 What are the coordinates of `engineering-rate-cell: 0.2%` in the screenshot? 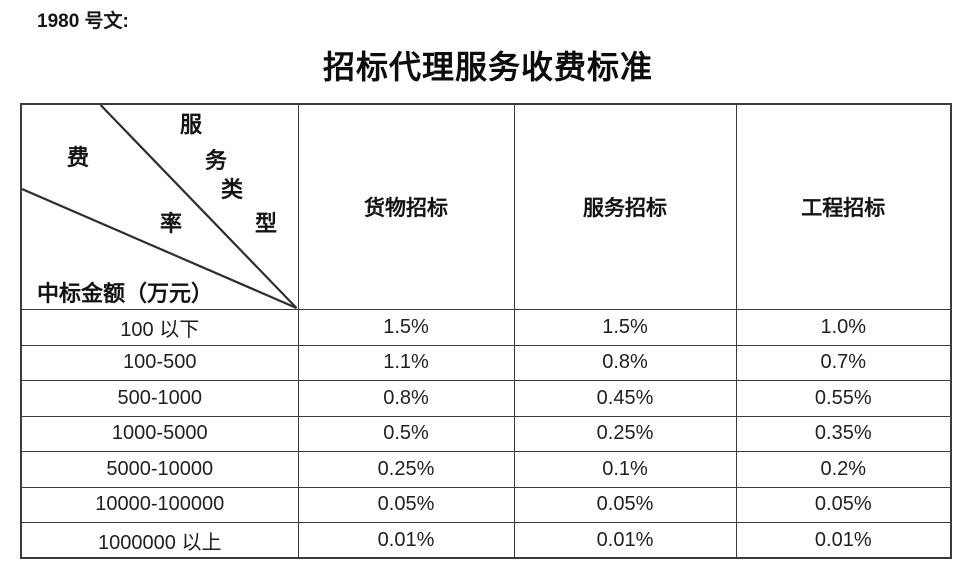 It's located at (843, 469).